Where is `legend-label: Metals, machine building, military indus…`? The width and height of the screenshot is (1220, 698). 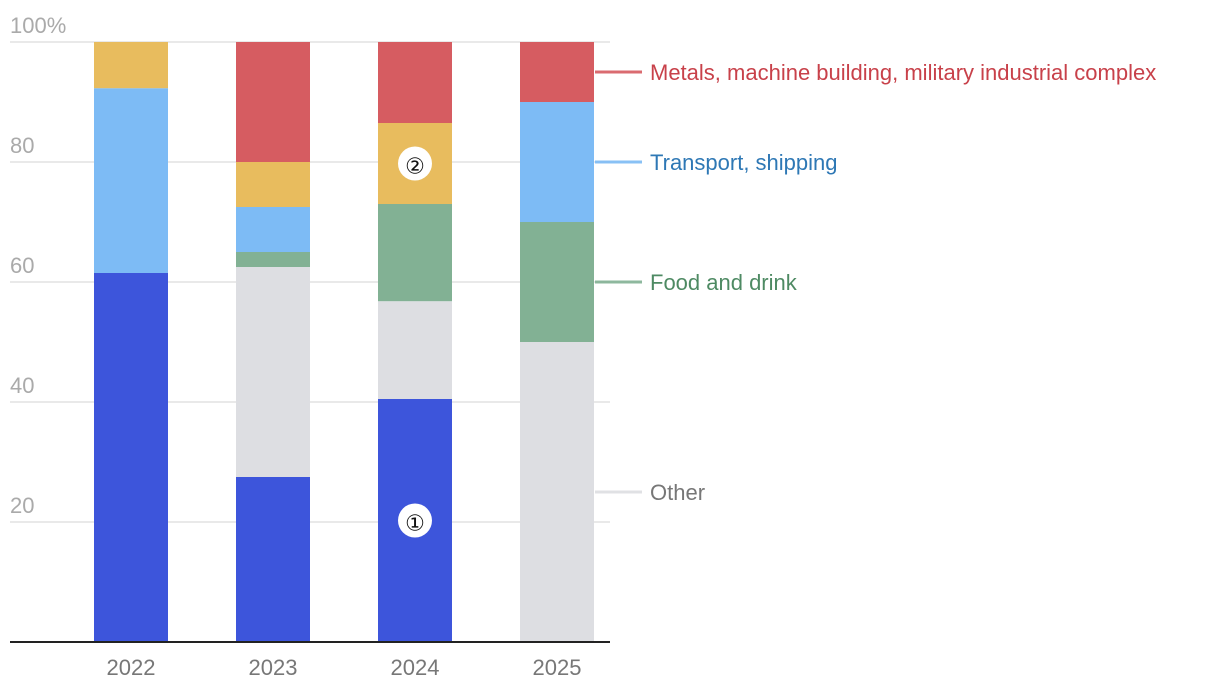
legend-label: Metals, machine building, military indus… is located at coordinates (903, 72).